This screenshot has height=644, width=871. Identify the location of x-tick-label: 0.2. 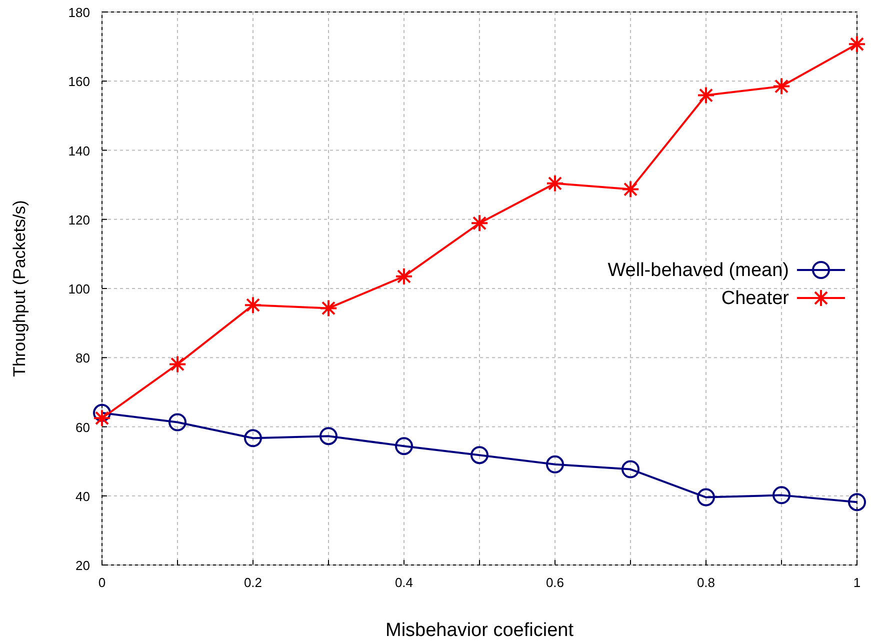
(253, 582).